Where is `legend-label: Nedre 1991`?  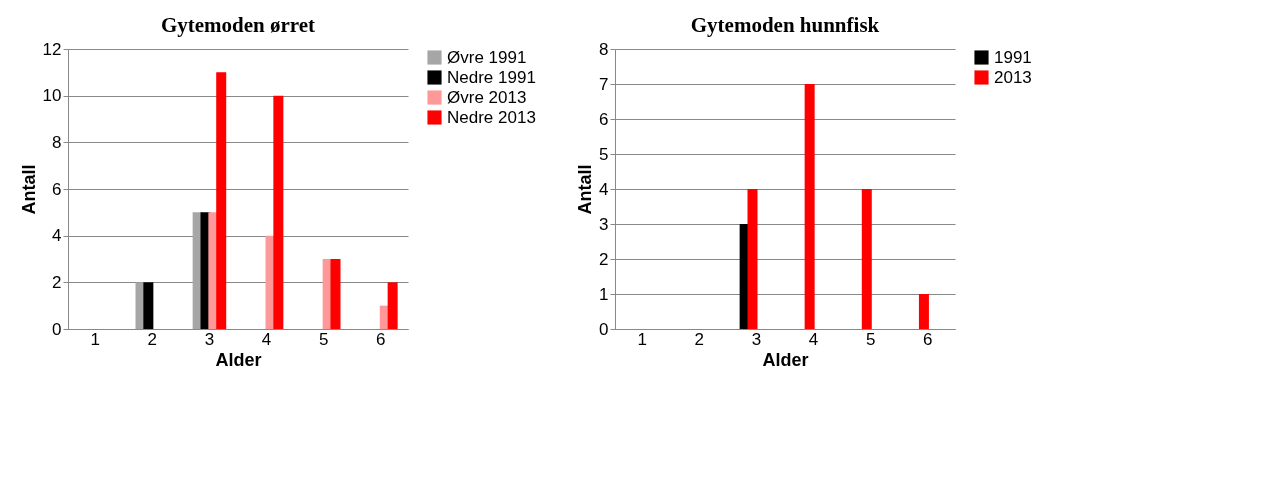
legend-label: Nedre 1991 is located at coordinates (491, 77).